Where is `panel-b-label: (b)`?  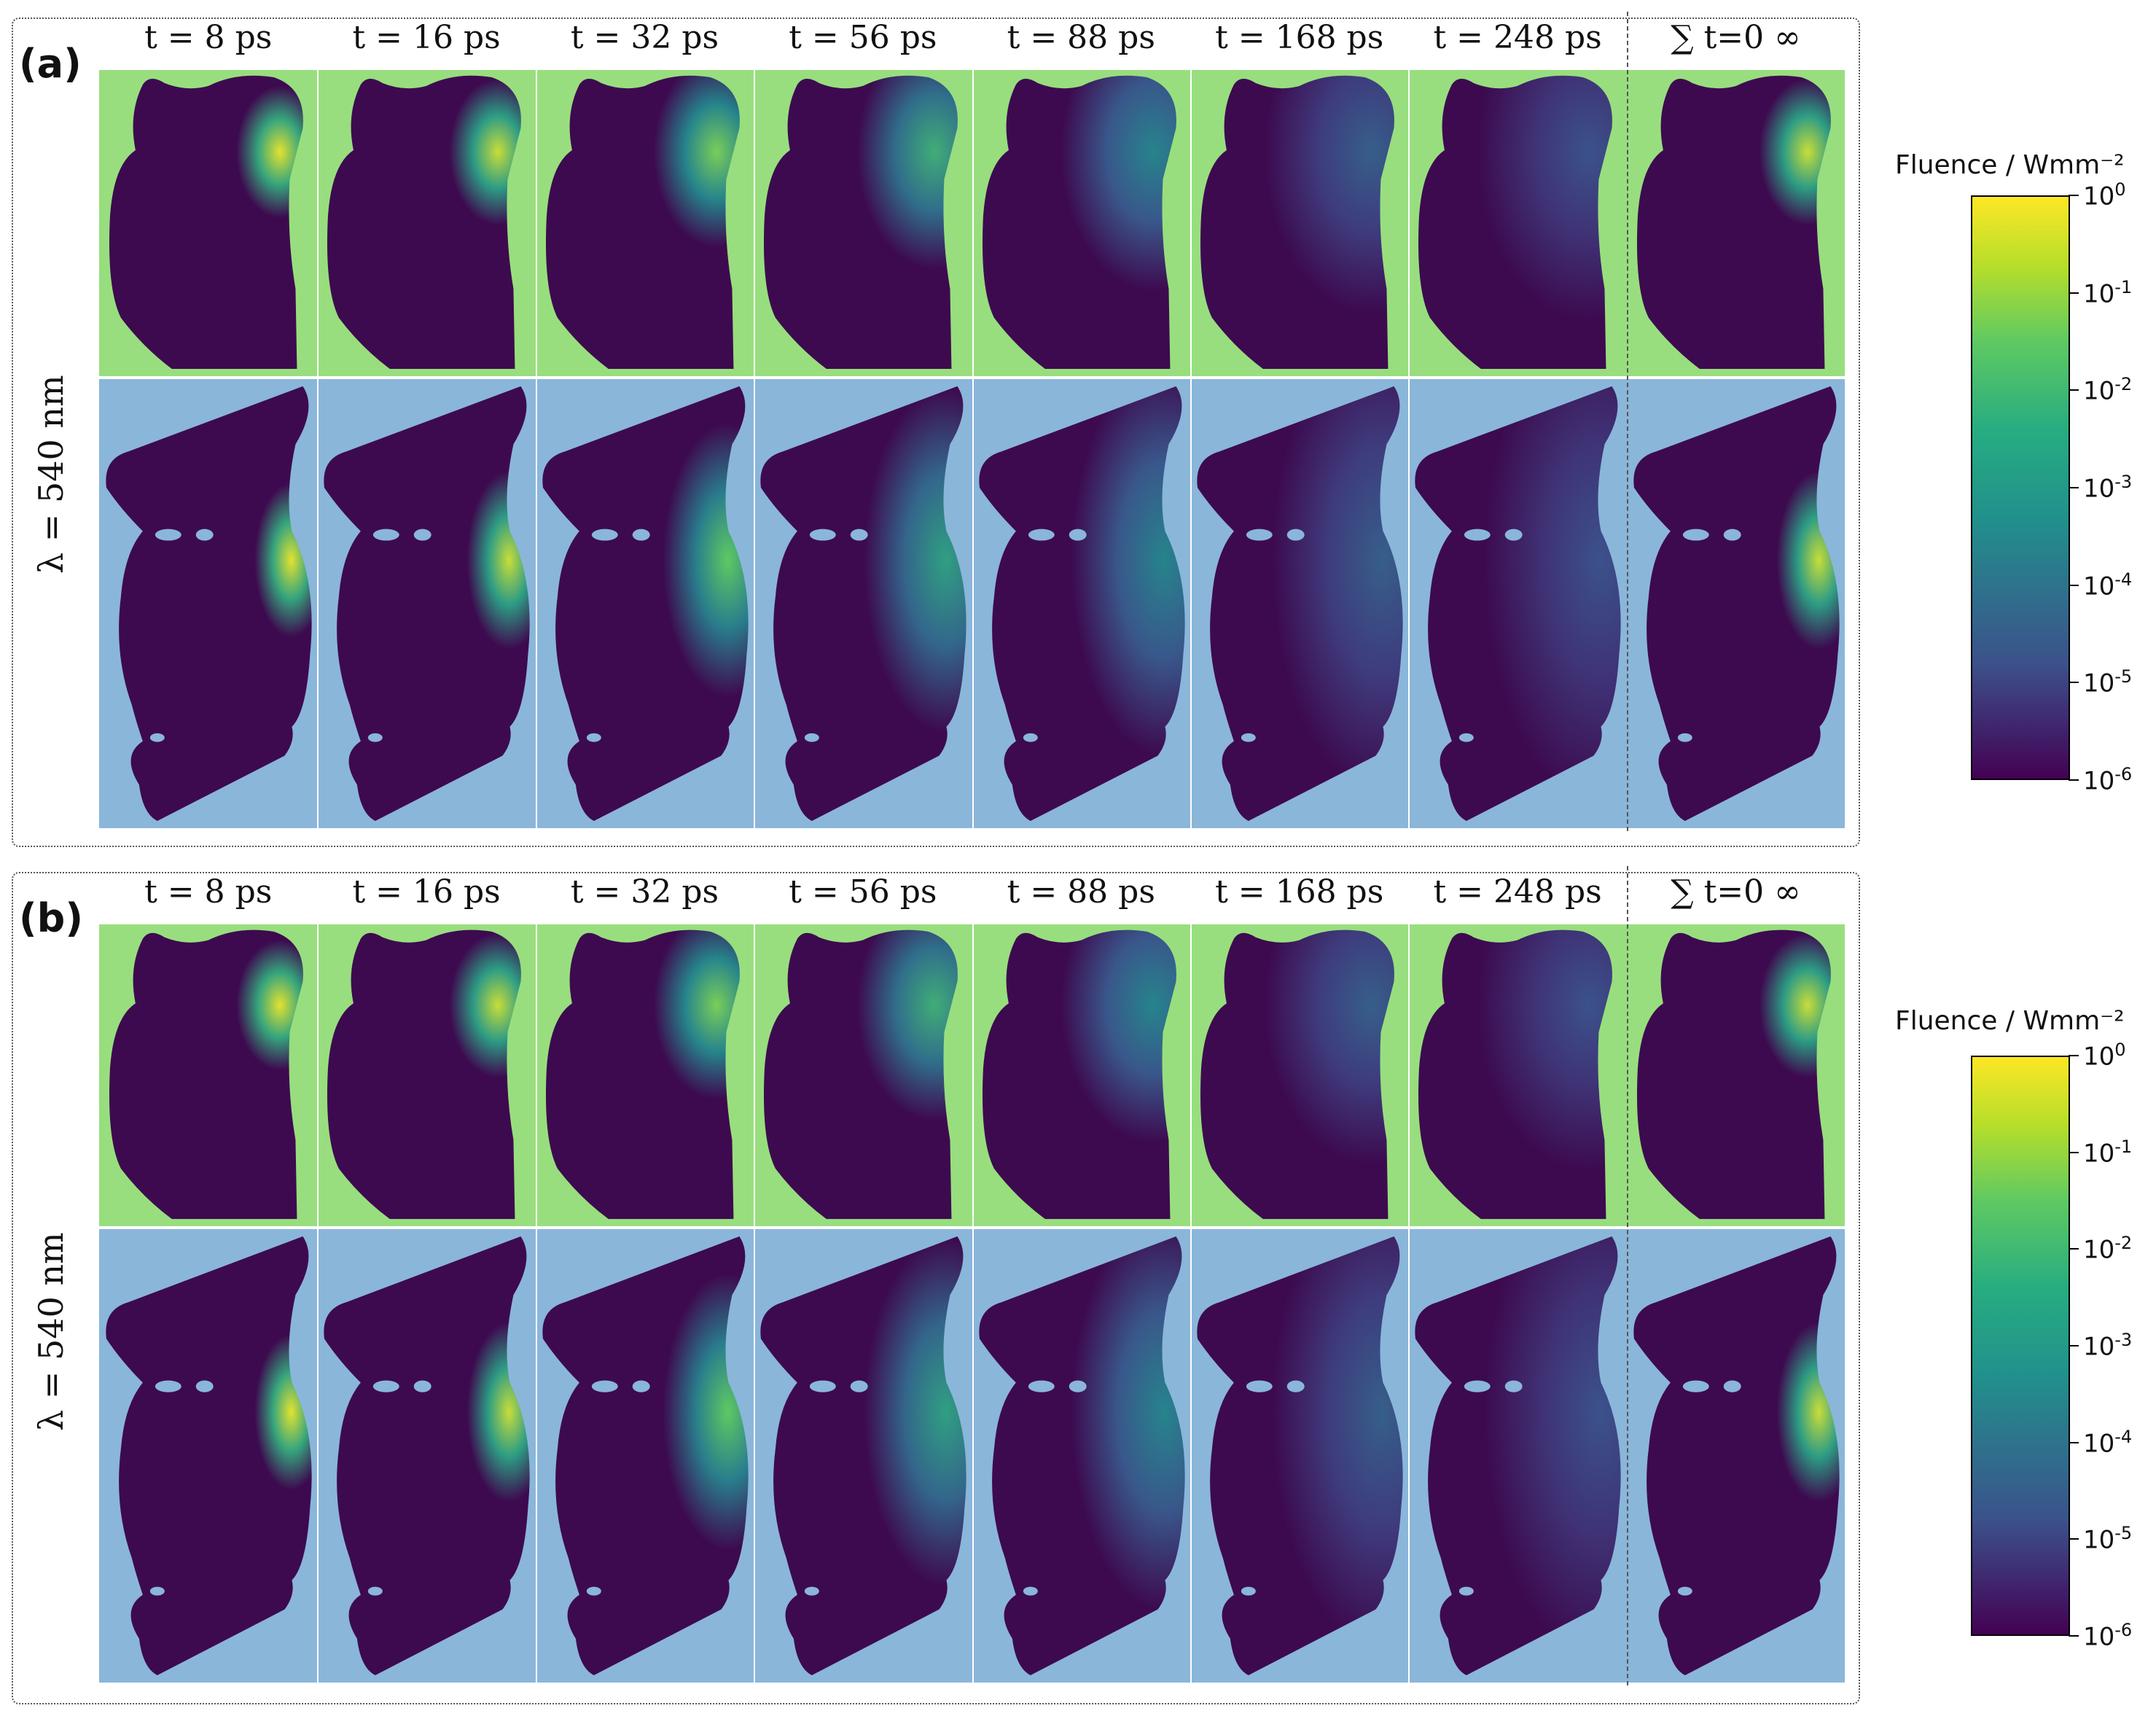 panel-b-label: (b) is located at coordinates (51, 918).